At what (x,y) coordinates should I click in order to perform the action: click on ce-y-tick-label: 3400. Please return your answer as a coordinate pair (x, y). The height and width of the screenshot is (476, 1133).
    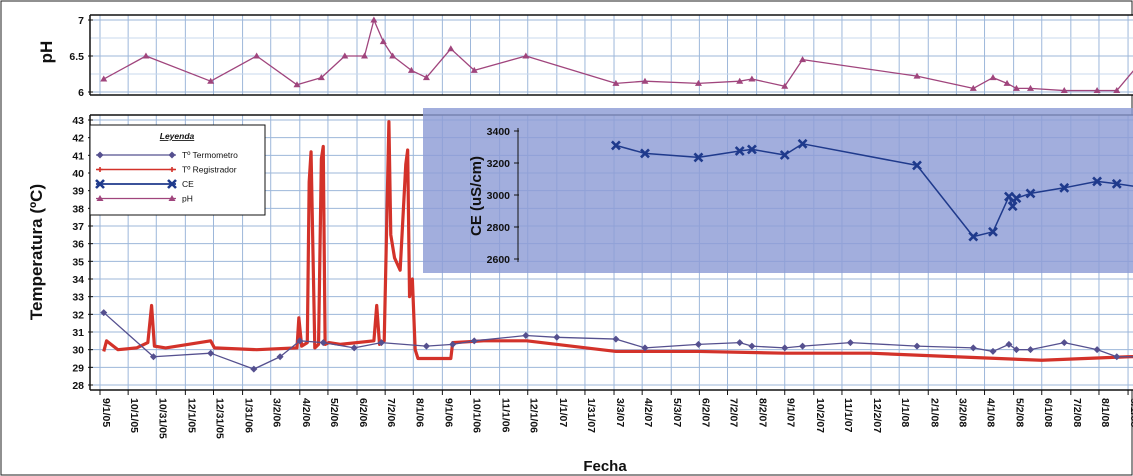
    Looking at the image, I should click on (499, 132).